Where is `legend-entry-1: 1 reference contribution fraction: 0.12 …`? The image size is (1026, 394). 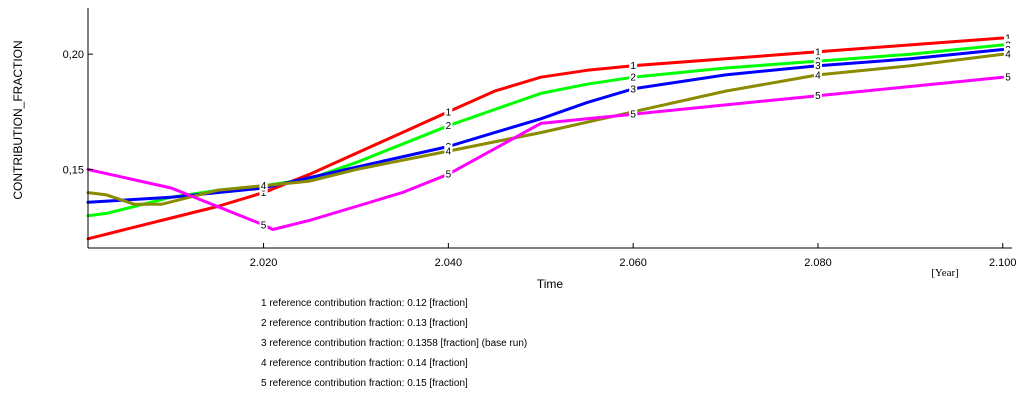
legend-entry-1: 1 reference contribution fraction: 0.12 … is located at coordinates (364, 303).